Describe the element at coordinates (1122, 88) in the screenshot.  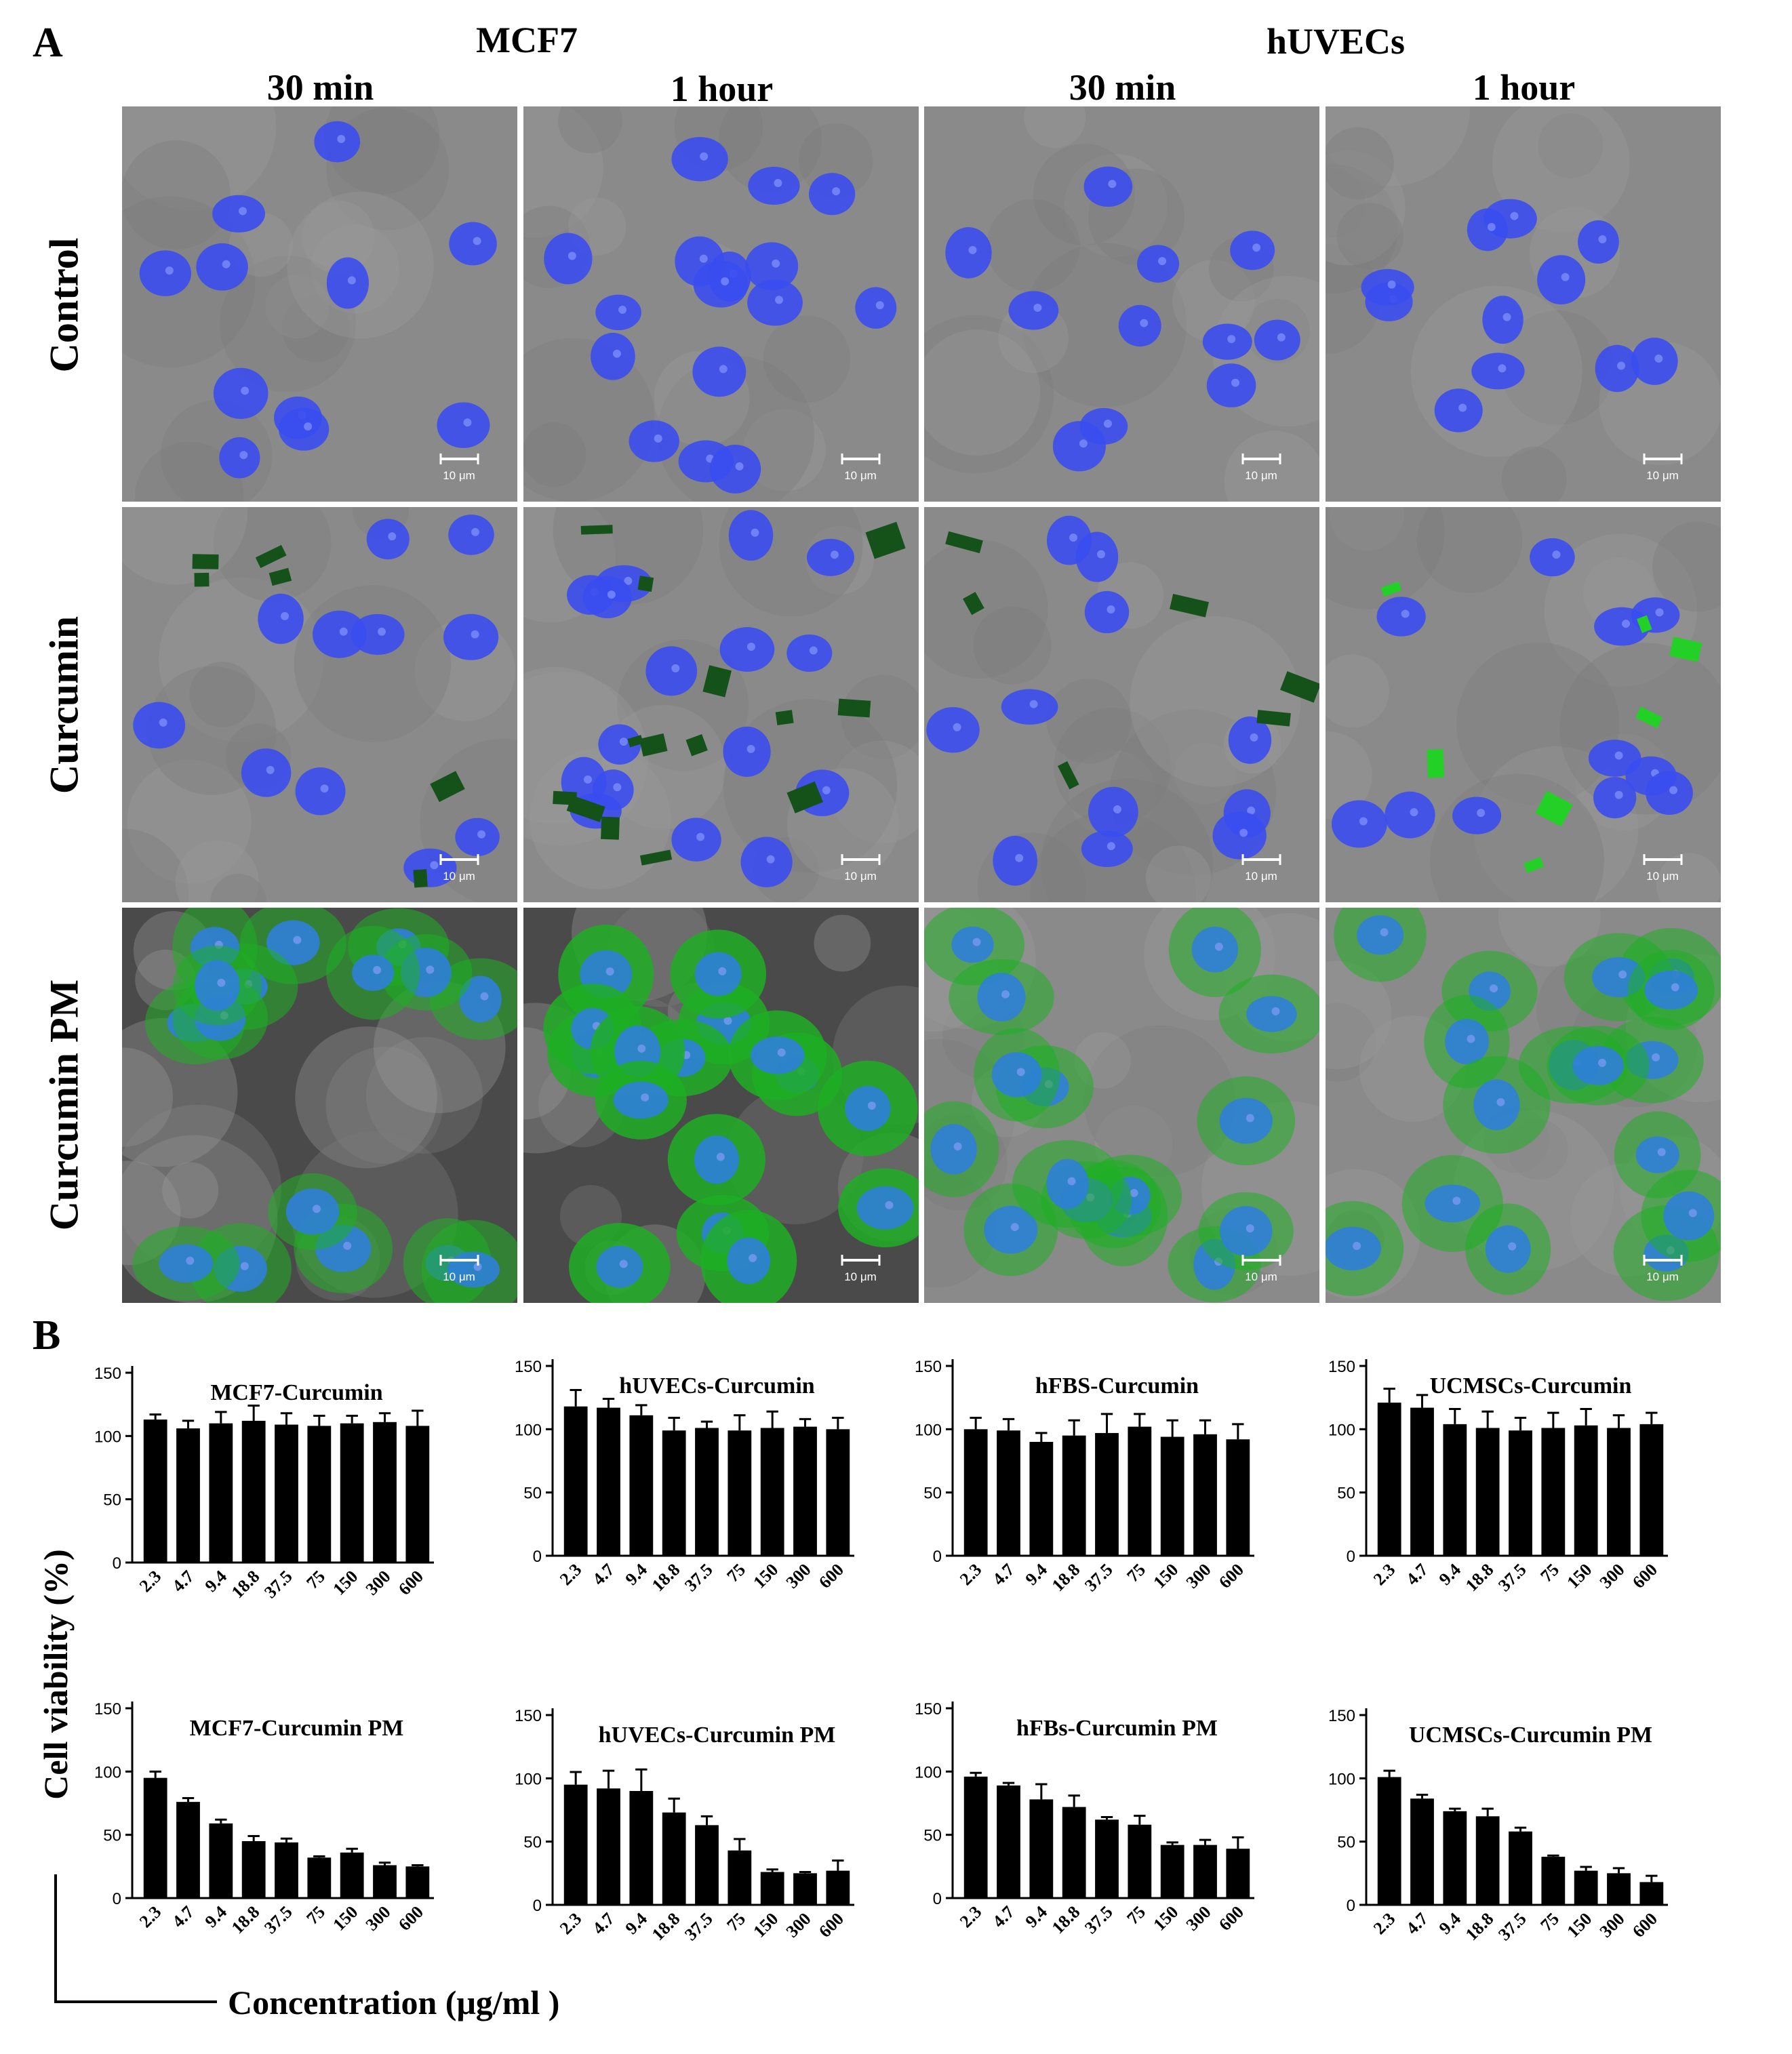
I see `col-title-huvecs-30min: 30 min` at that location.